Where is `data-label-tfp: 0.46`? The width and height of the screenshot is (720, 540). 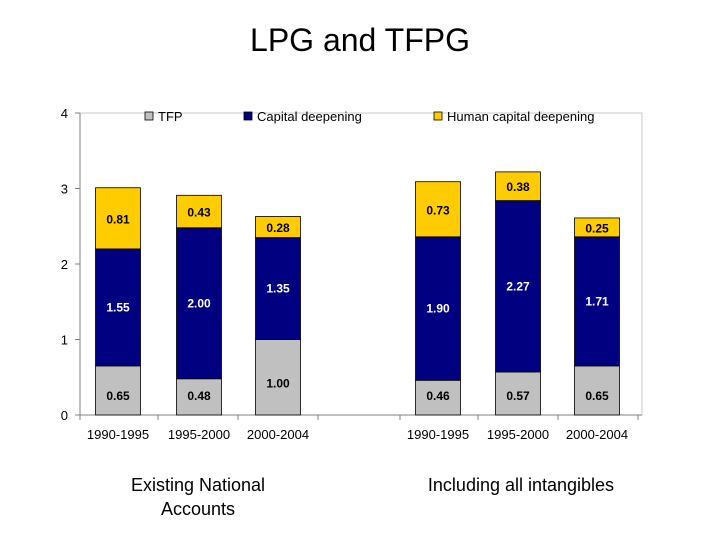 data-label-tfp: 0.46 is located at coordinates (438, 396).